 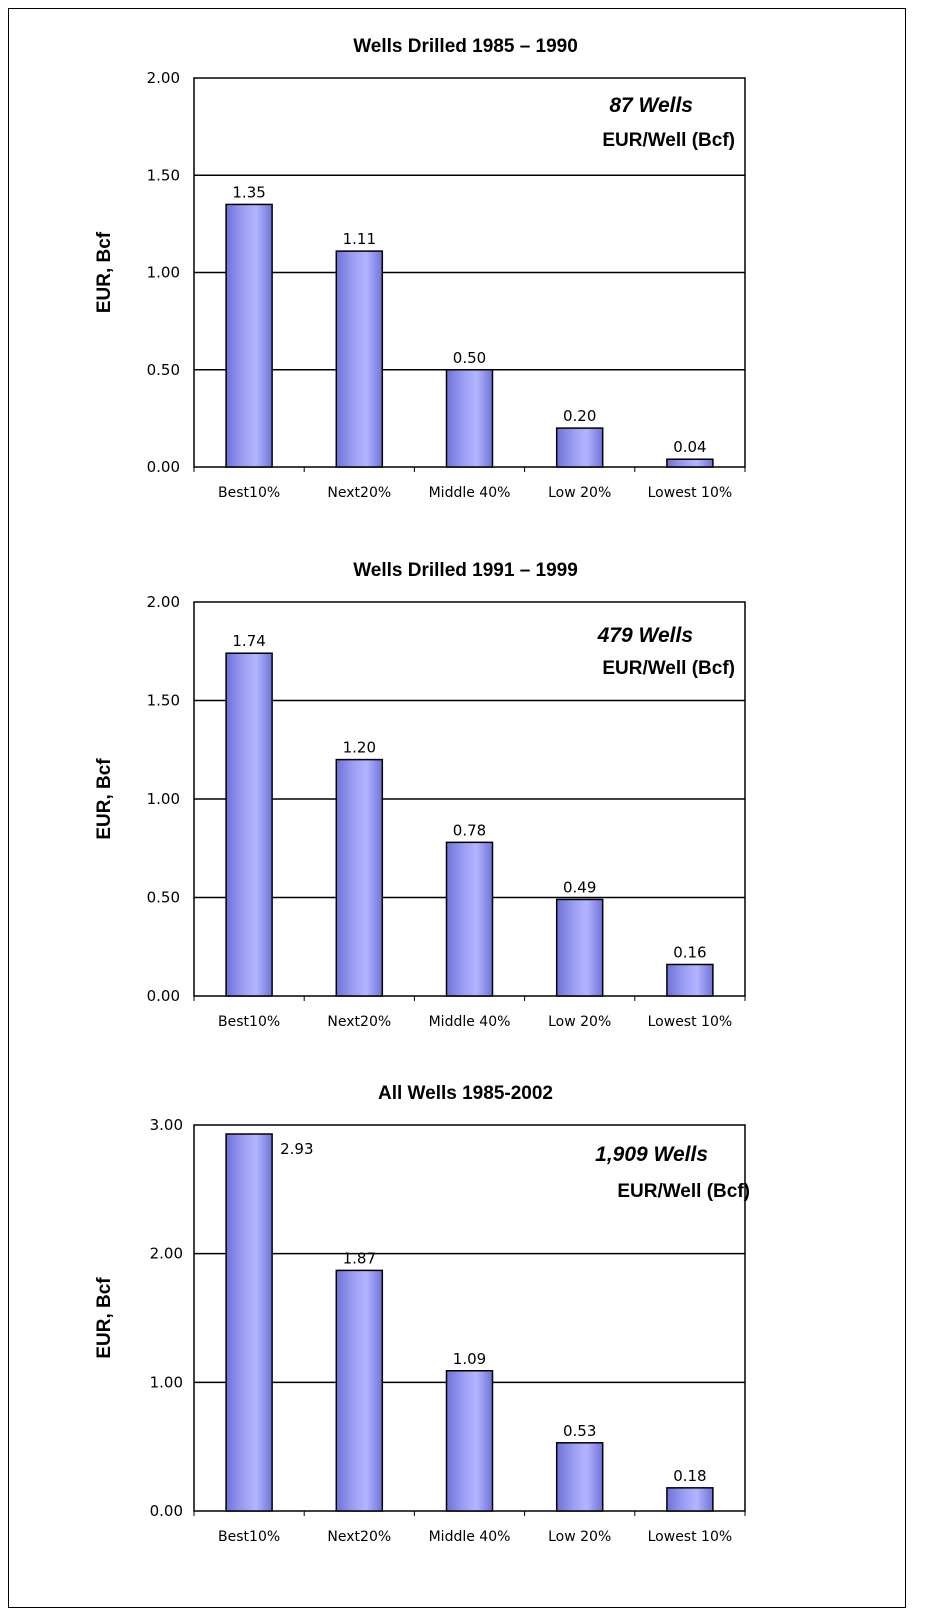 What do you see at coordinates (465, 570) in the screenshot?
I see `chart-title: Wells Drilled 1991 – 1999` at bounding box center [465, 570].